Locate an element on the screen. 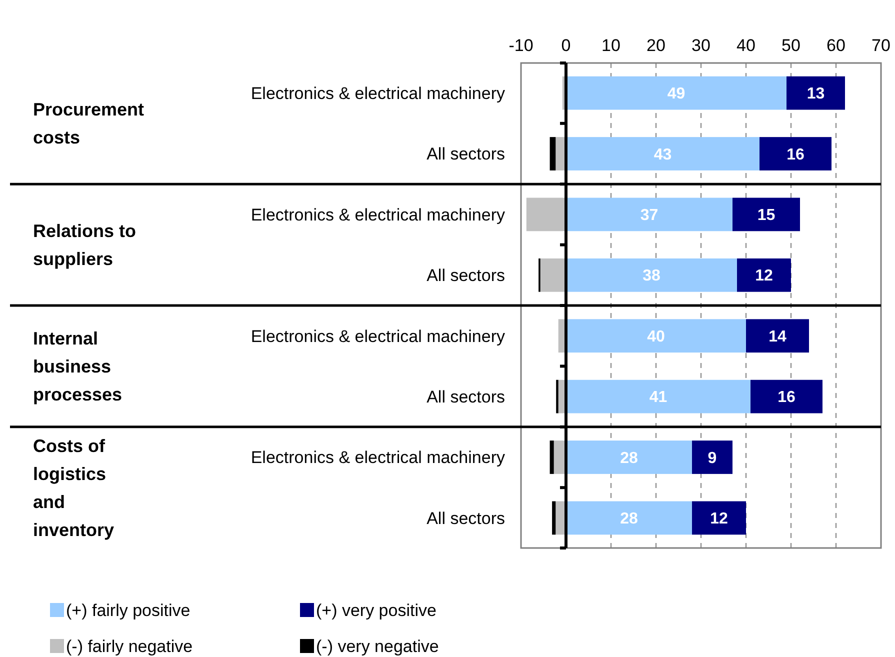  data-label: 49 is located at coordinates (676, 94).